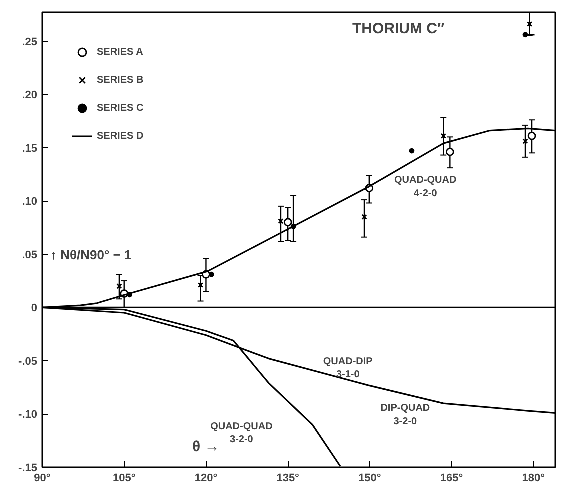 The width and height of the screenshot is (563, 495). Describe the element at coordinates (30, 96) in the screenshot. I see `y-tick-label: .20` at that location.